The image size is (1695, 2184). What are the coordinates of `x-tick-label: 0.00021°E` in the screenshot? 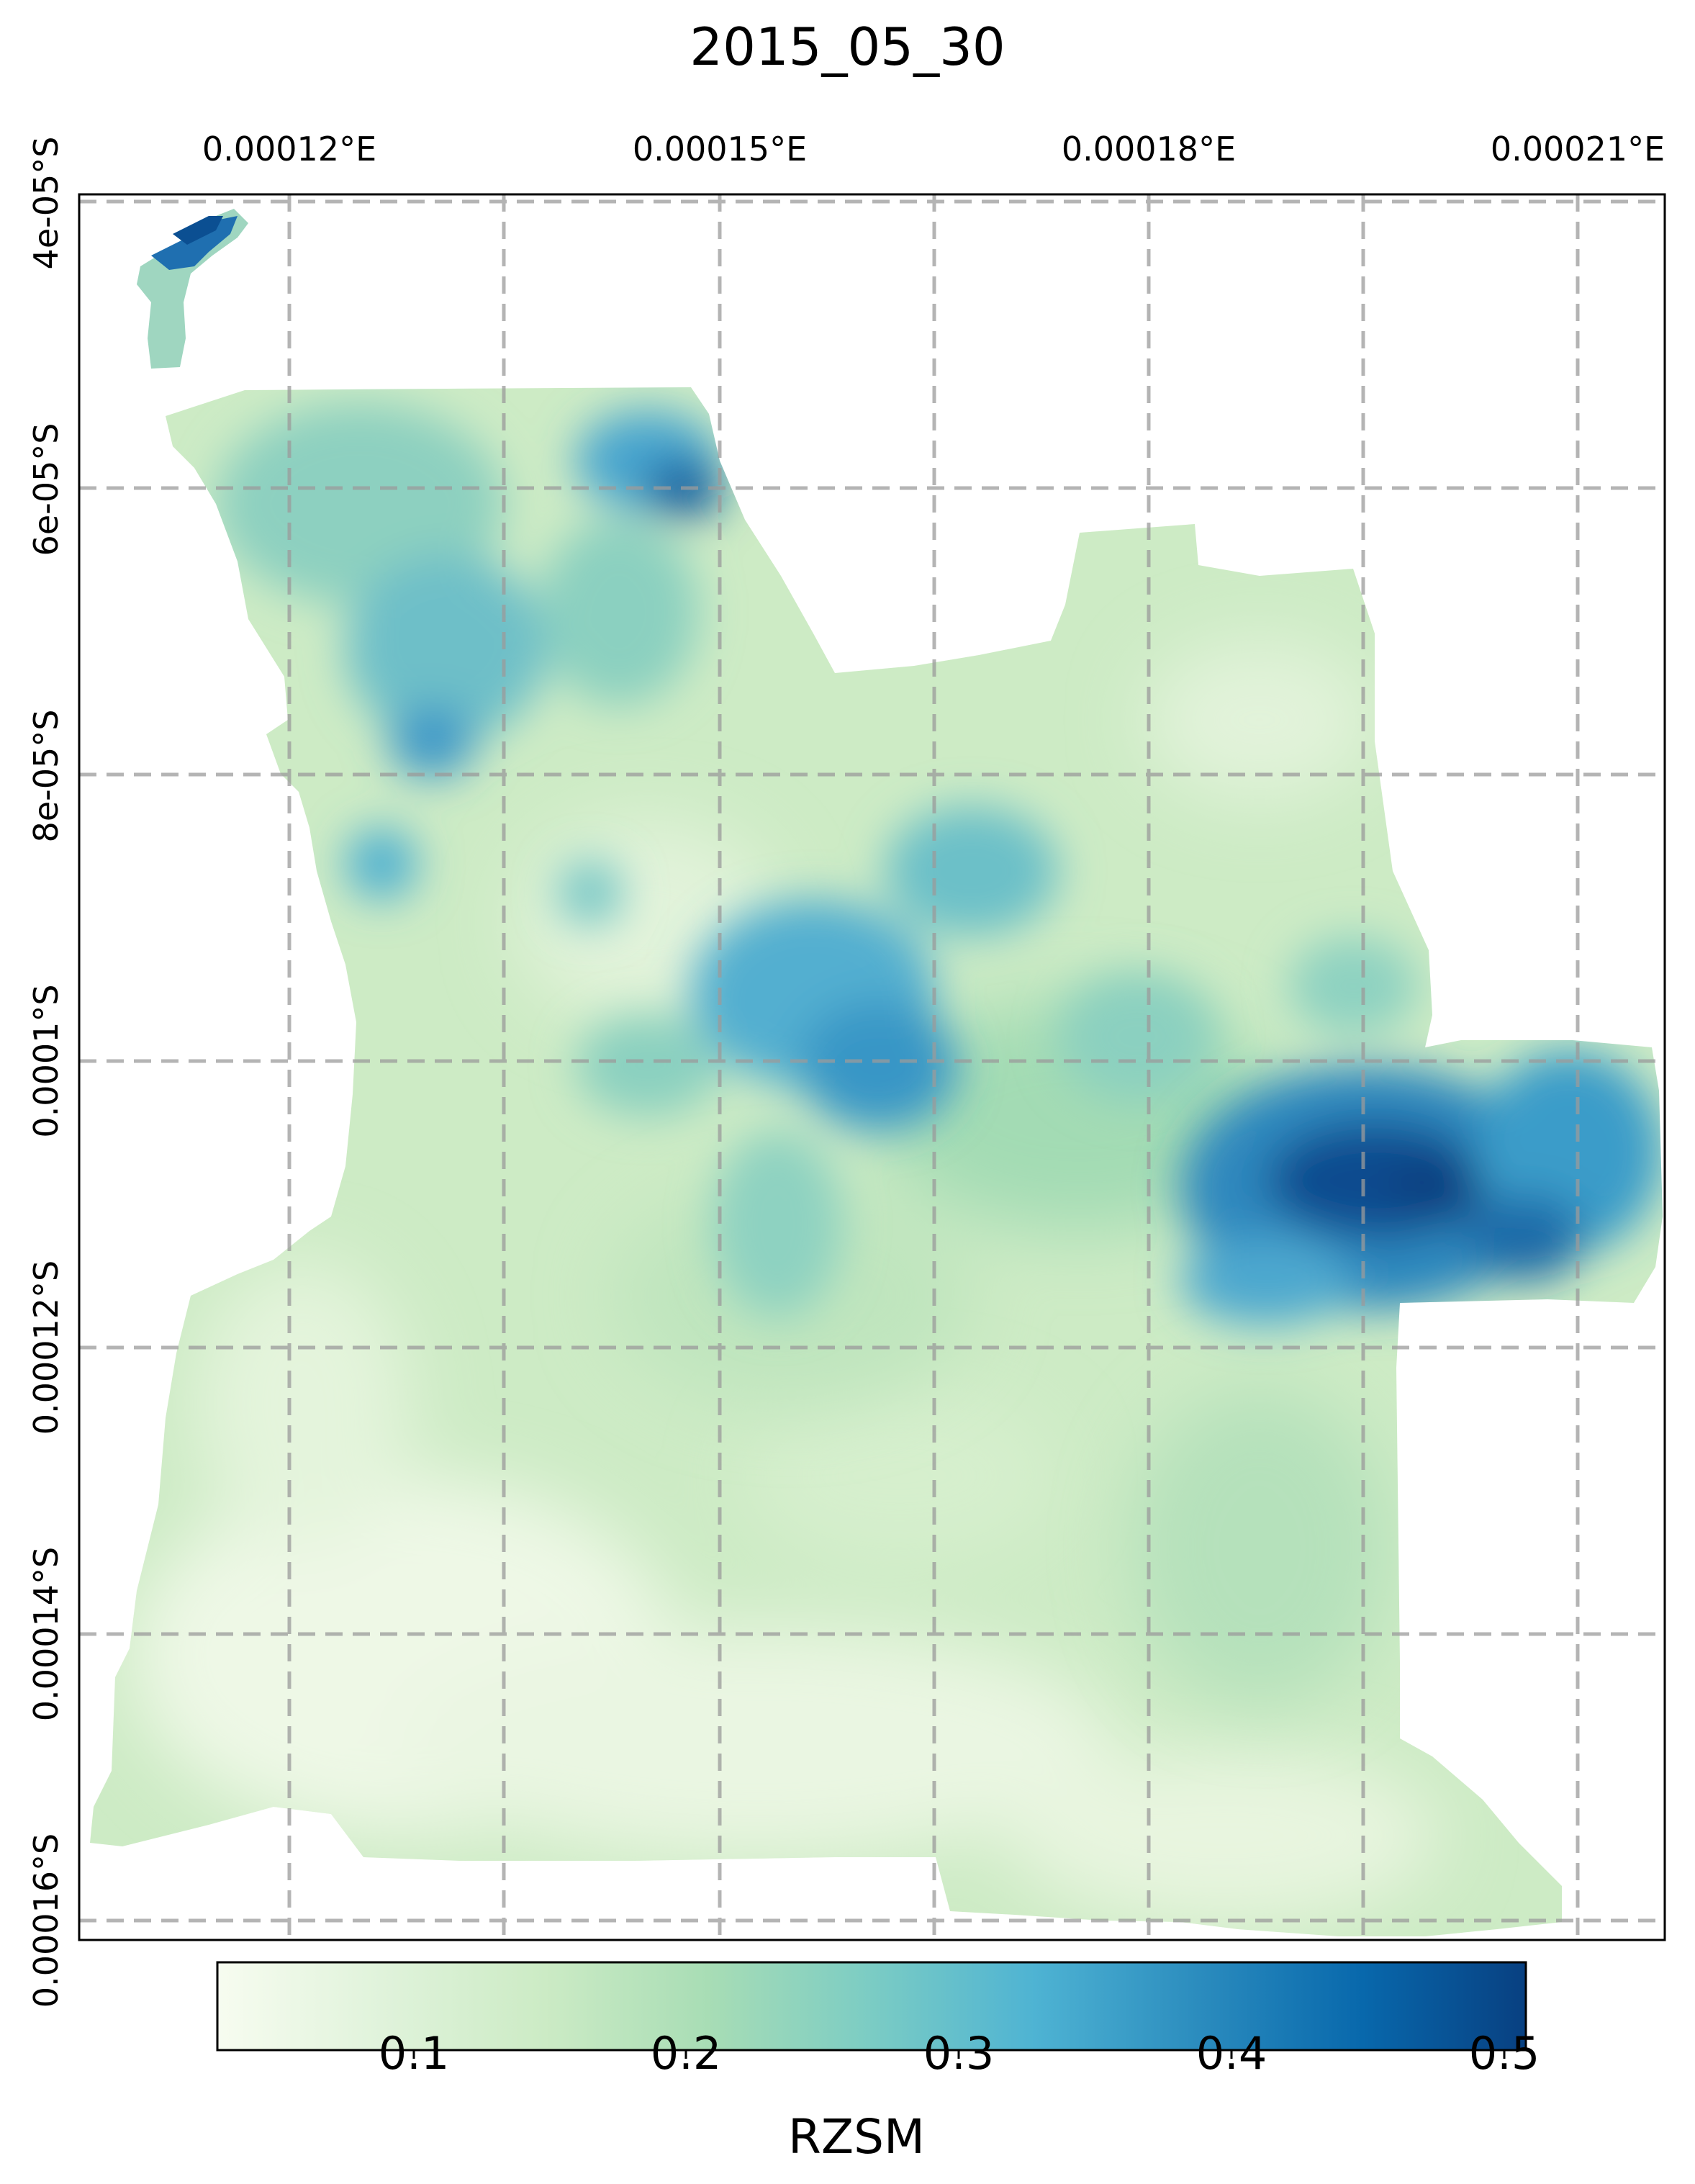 It's located at (1577, 149).